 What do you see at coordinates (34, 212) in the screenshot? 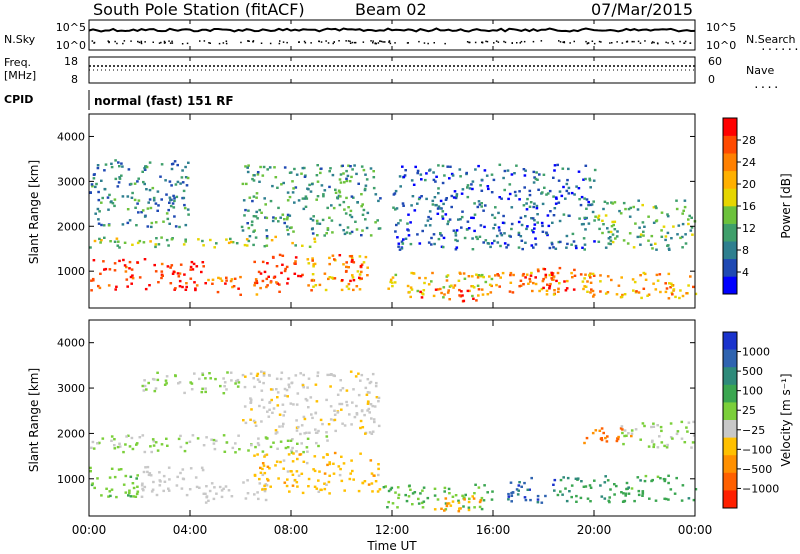
I see `power-ylabel: Slant Range [km]` at bounding box center [34, 212].